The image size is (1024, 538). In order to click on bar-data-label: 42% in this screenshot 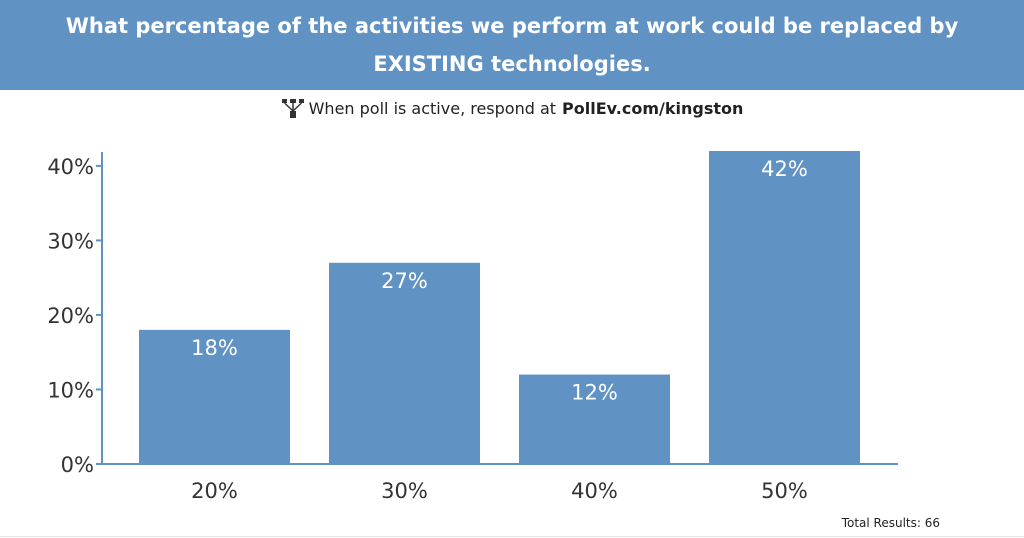, I will do `click(784, 169)`.